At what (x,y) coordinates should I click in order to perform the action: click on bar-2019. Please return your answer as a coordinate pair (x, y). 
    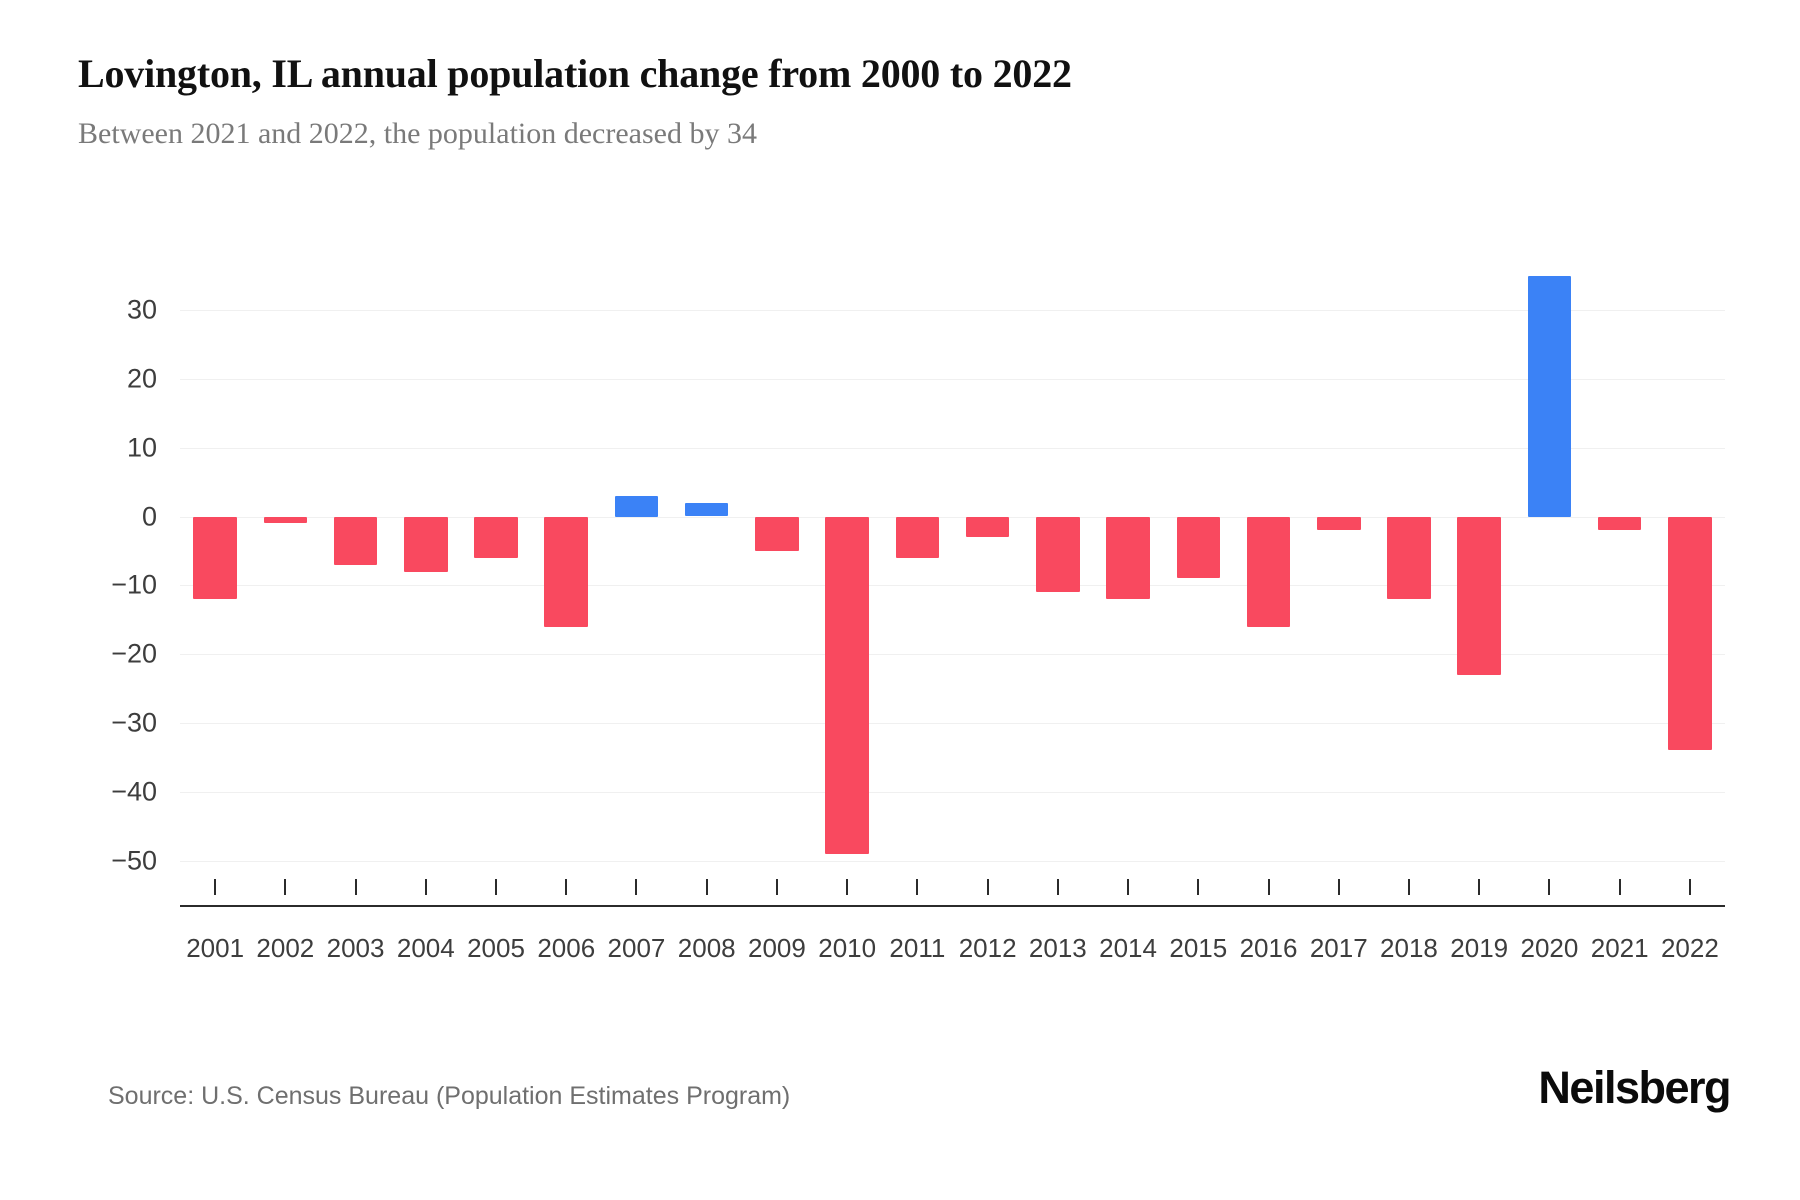
    Looking at the image, I should click on (1479, 595).